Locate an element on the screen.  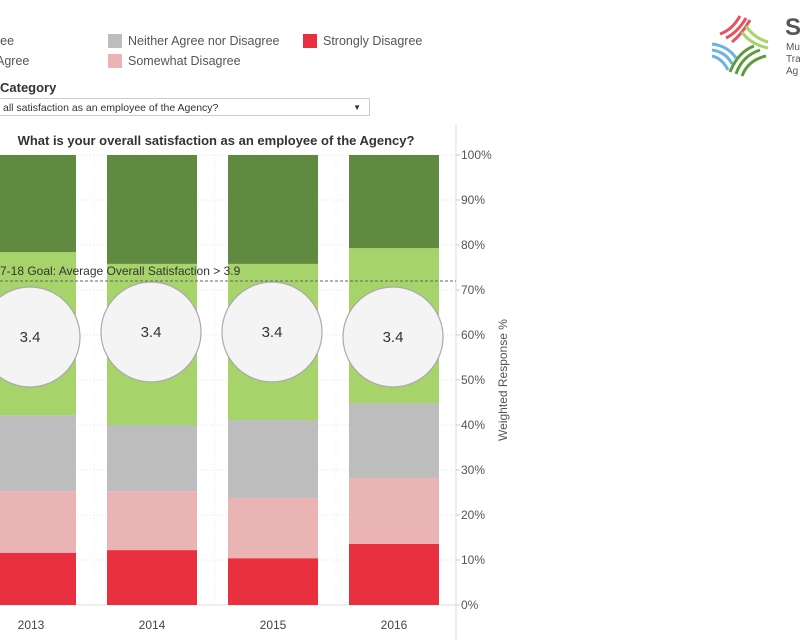
legend-somewhat-agree: Agree is located at coordinates (14, 61).